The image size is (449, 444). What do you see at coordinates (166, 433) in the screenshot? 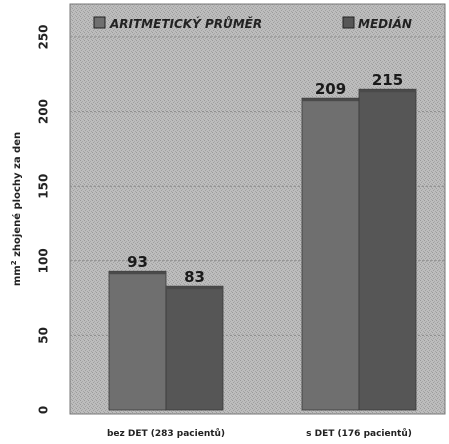
I see `x-category-label: bez DET (283 pacientů)` at bounding box center [166, 433].